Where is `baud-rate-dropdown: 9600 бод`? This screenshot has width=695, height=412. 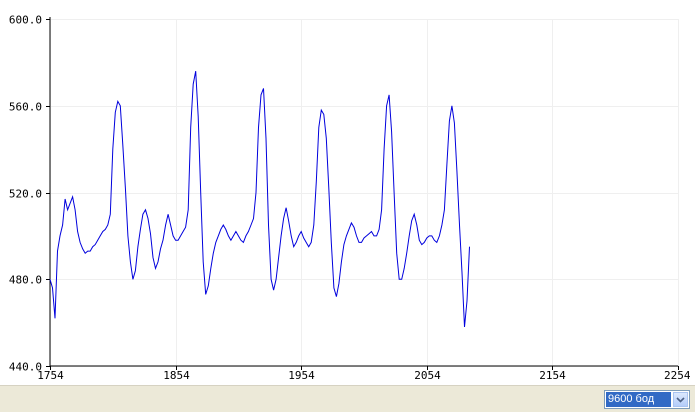
baud-rate-dropdown: 9600 бод is located at coordinates (647, 399).